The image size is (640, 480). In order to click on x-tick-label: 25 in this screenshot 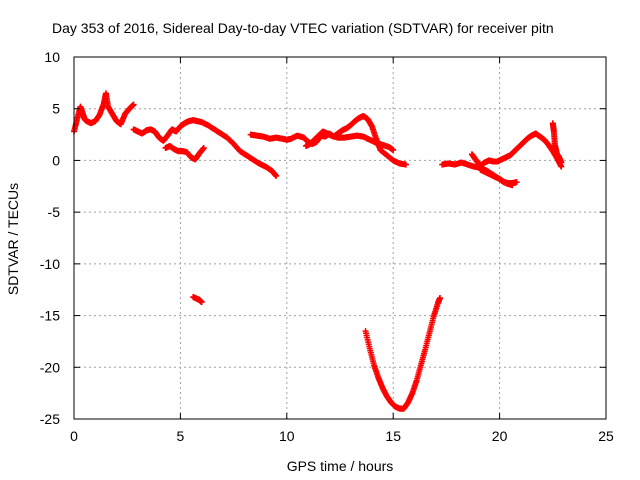, I will do `click(606, 436)`.